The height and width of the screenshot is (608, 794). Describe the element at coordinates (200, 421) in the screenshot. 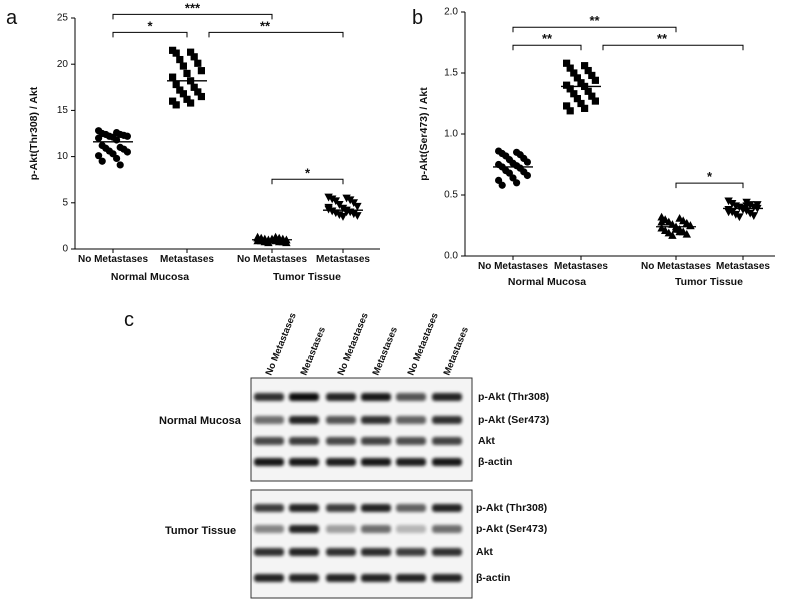

I see `section-label: Normal Mucosa` at that location.